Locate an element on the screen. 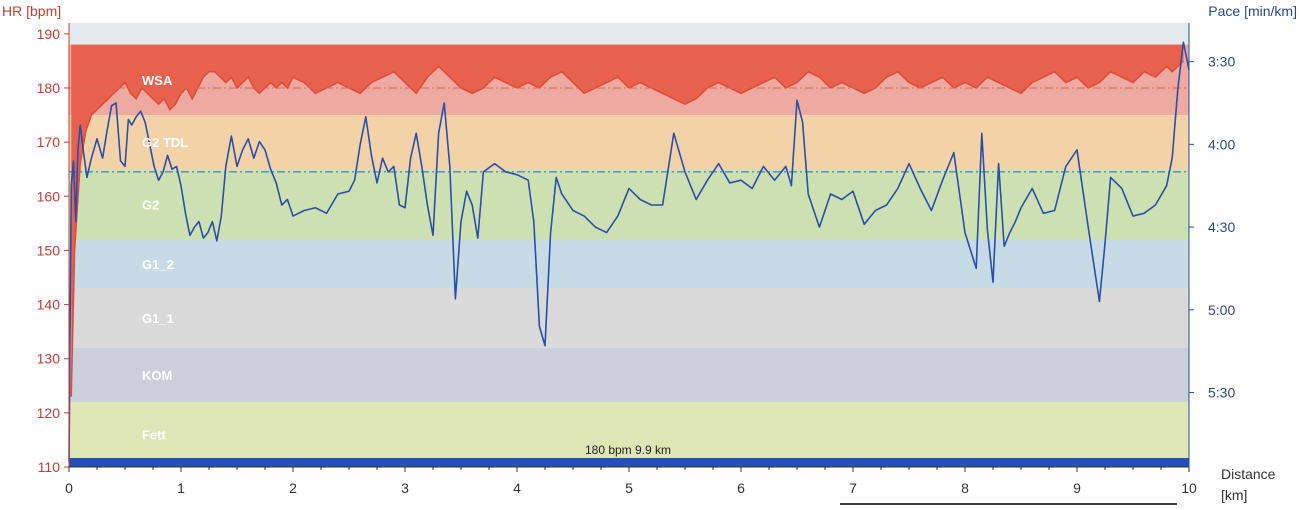 The image size is (1299, 510). hr-tick-label-7: 120 is located at coordinates (49, 413).